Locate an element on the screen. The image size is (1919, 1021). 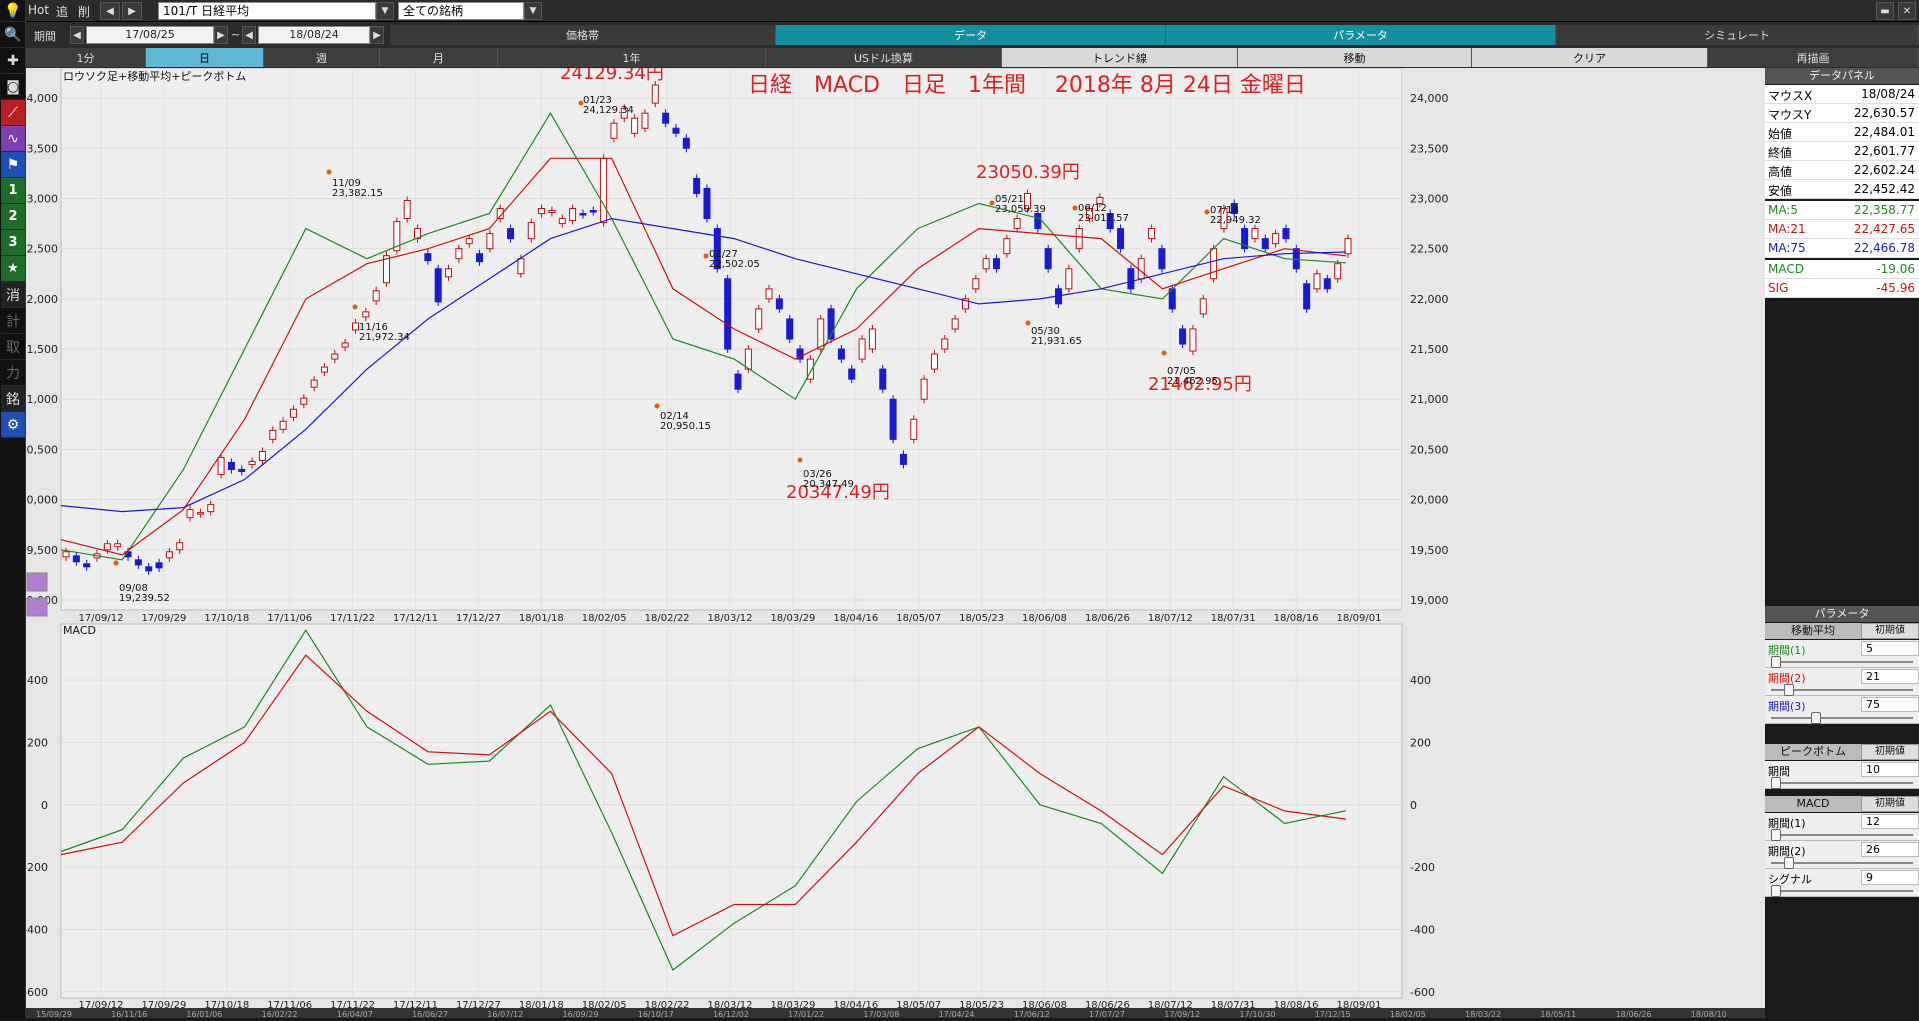
next-arrow-icon: ▶ is located at coordinates (132, 11).